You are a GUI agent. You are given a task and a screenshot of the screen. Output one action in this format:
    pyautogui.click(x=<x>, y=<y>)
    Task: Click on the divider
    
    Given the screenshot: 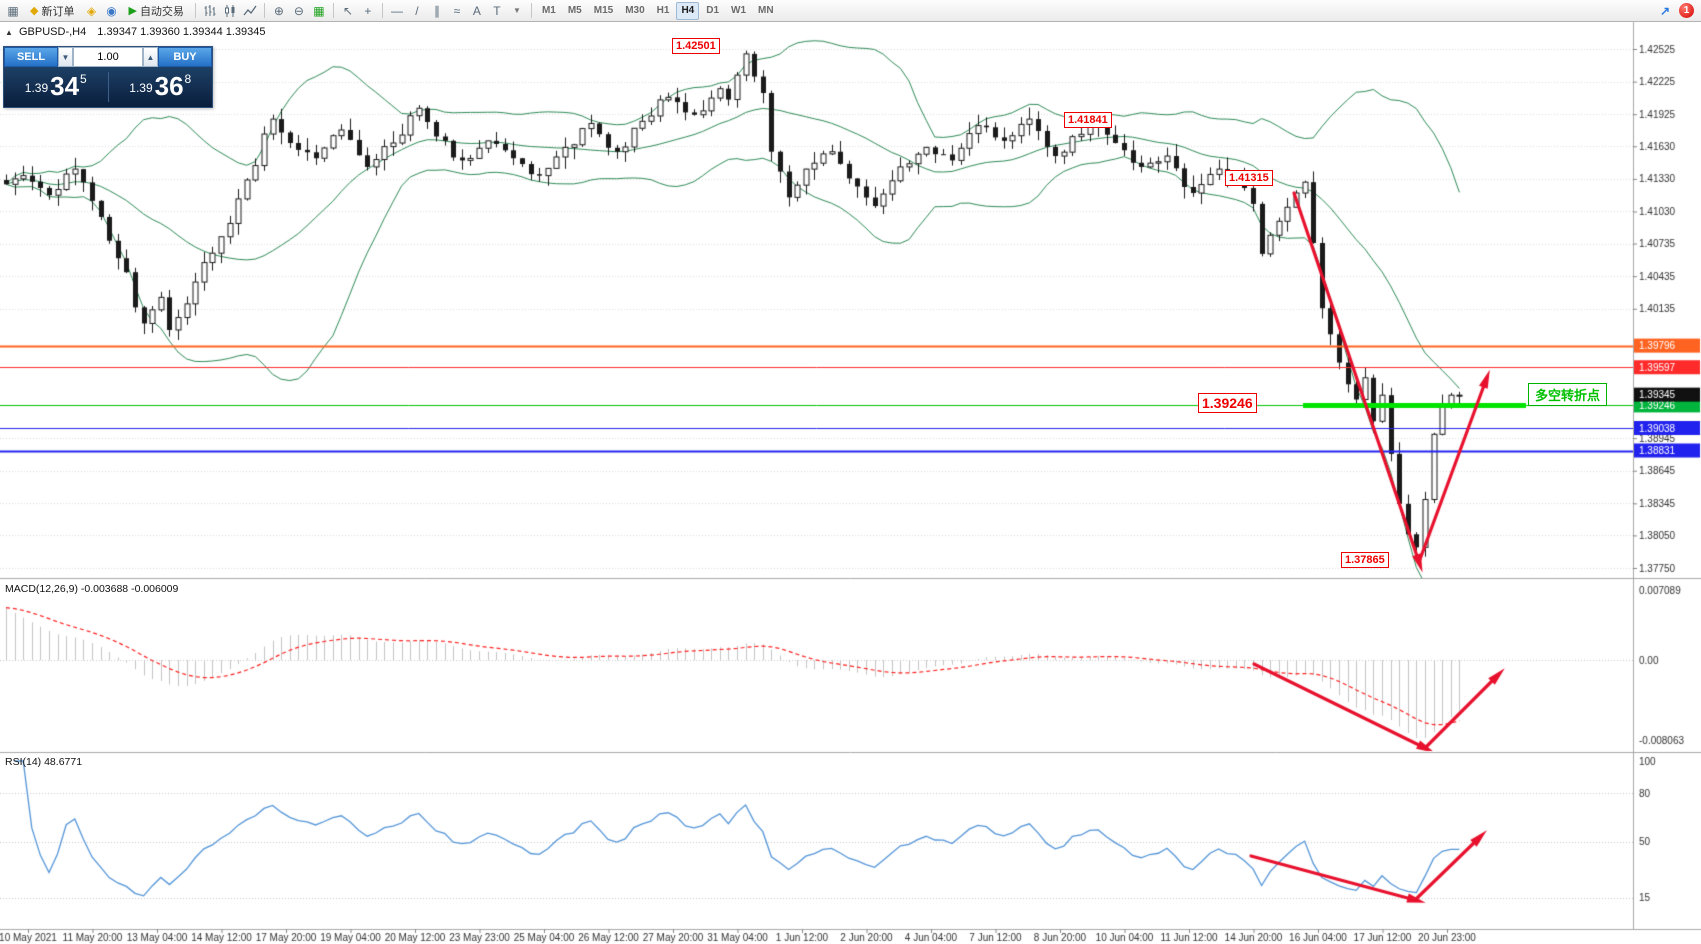 What is the action you would take?
    pyautogui.click(x=108, y=87)
    